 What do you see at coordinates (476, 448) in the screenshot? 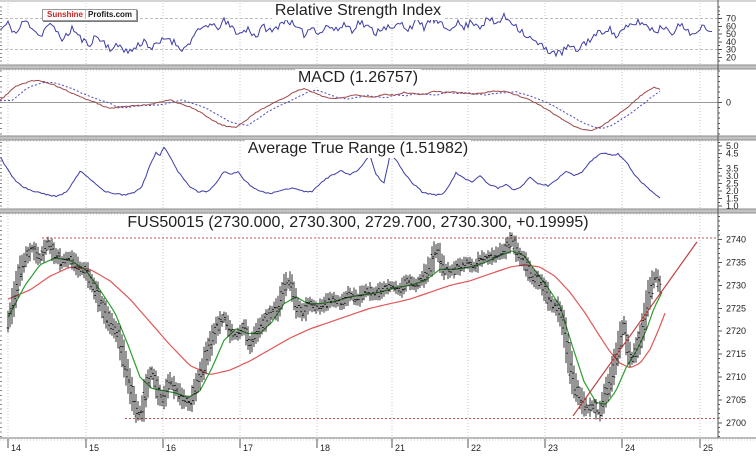
I see `date-label: 22` at bounding box center [476, 448].